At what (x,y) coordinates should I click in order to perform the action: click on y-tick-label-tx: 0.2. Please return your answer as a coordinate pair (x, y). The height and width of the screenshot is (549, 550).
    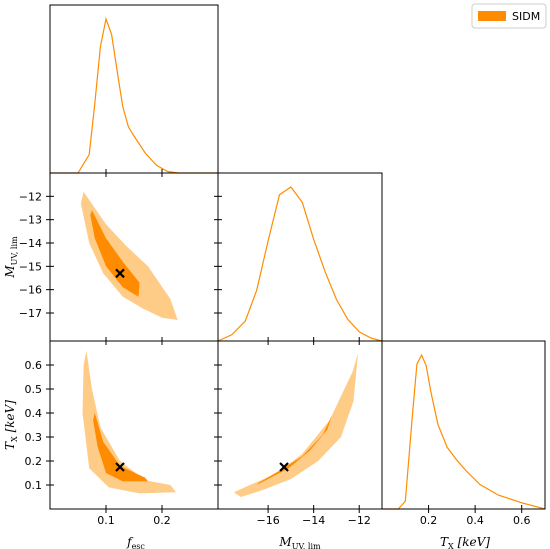
    Looking at the image, I should click on (34, 461).